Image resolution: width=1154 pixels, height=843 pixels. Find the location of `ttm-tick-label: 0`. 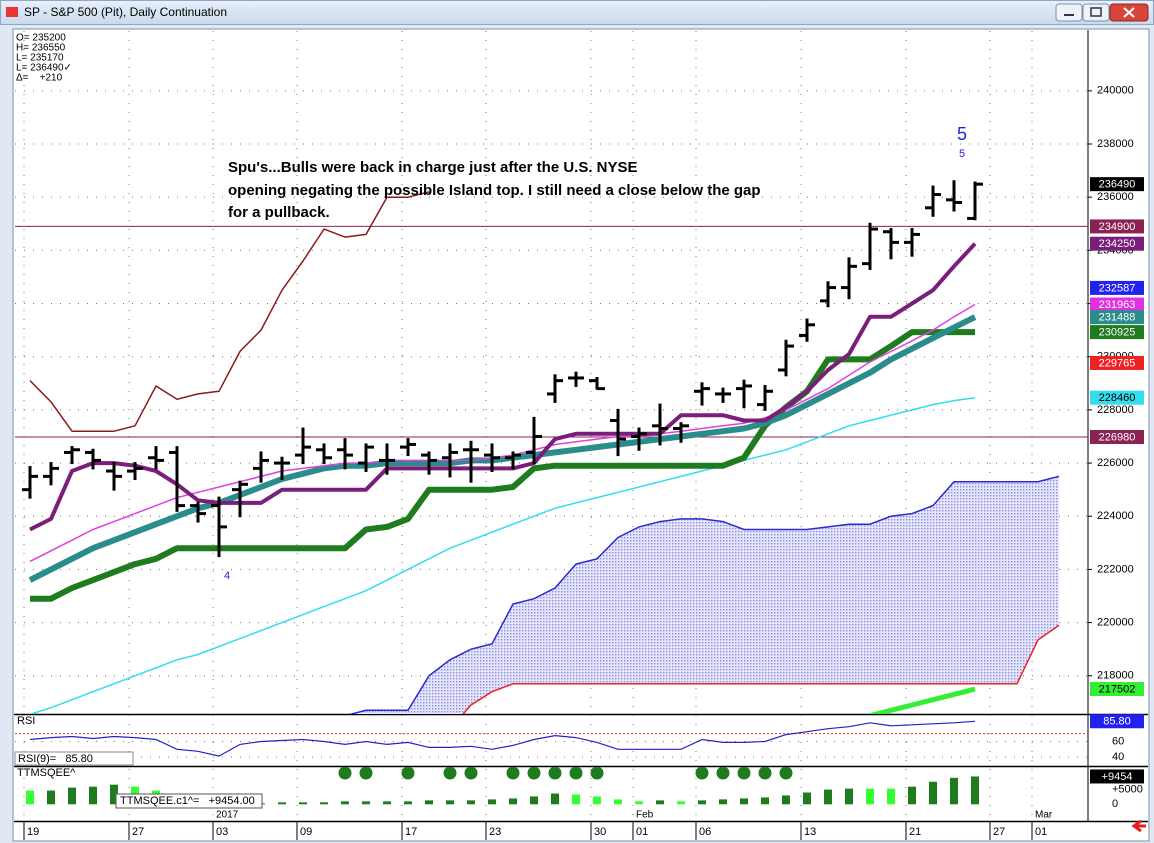

ttm-tick-label: 0 is located at coordinates (1115, 804).